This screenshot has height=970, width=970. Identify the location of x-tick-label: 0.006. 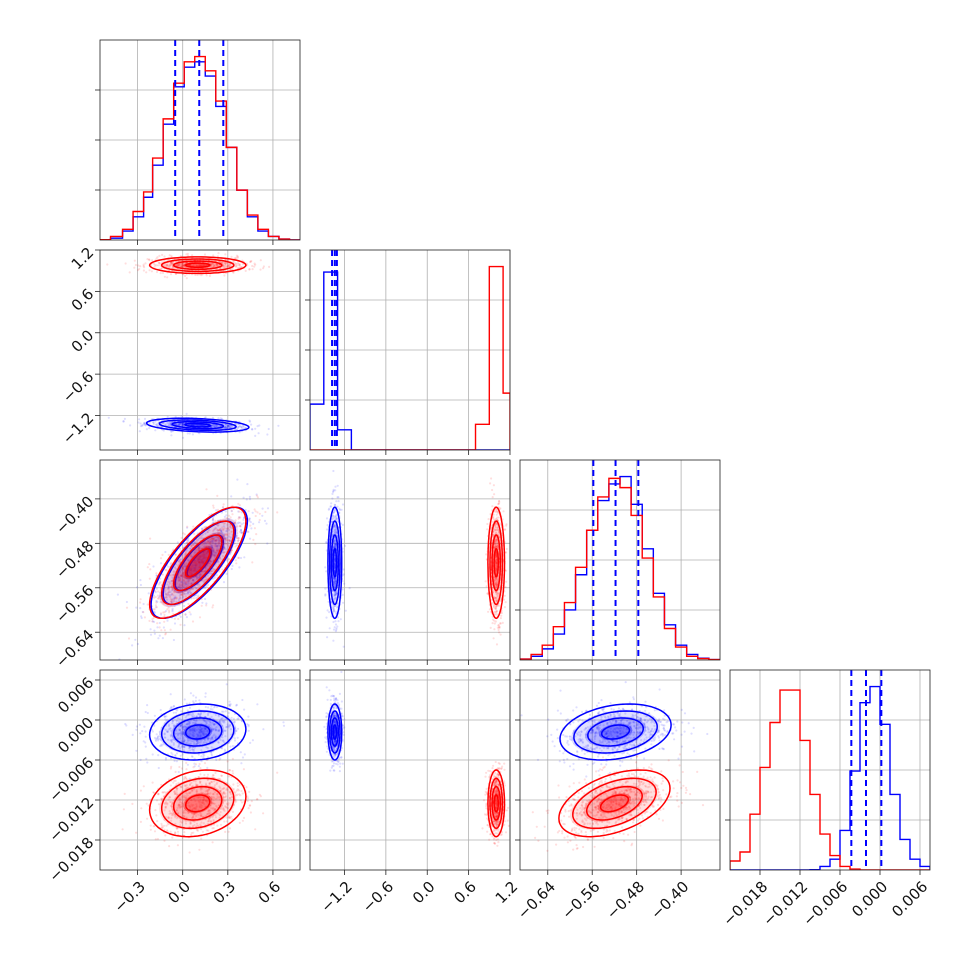
(909, 899).